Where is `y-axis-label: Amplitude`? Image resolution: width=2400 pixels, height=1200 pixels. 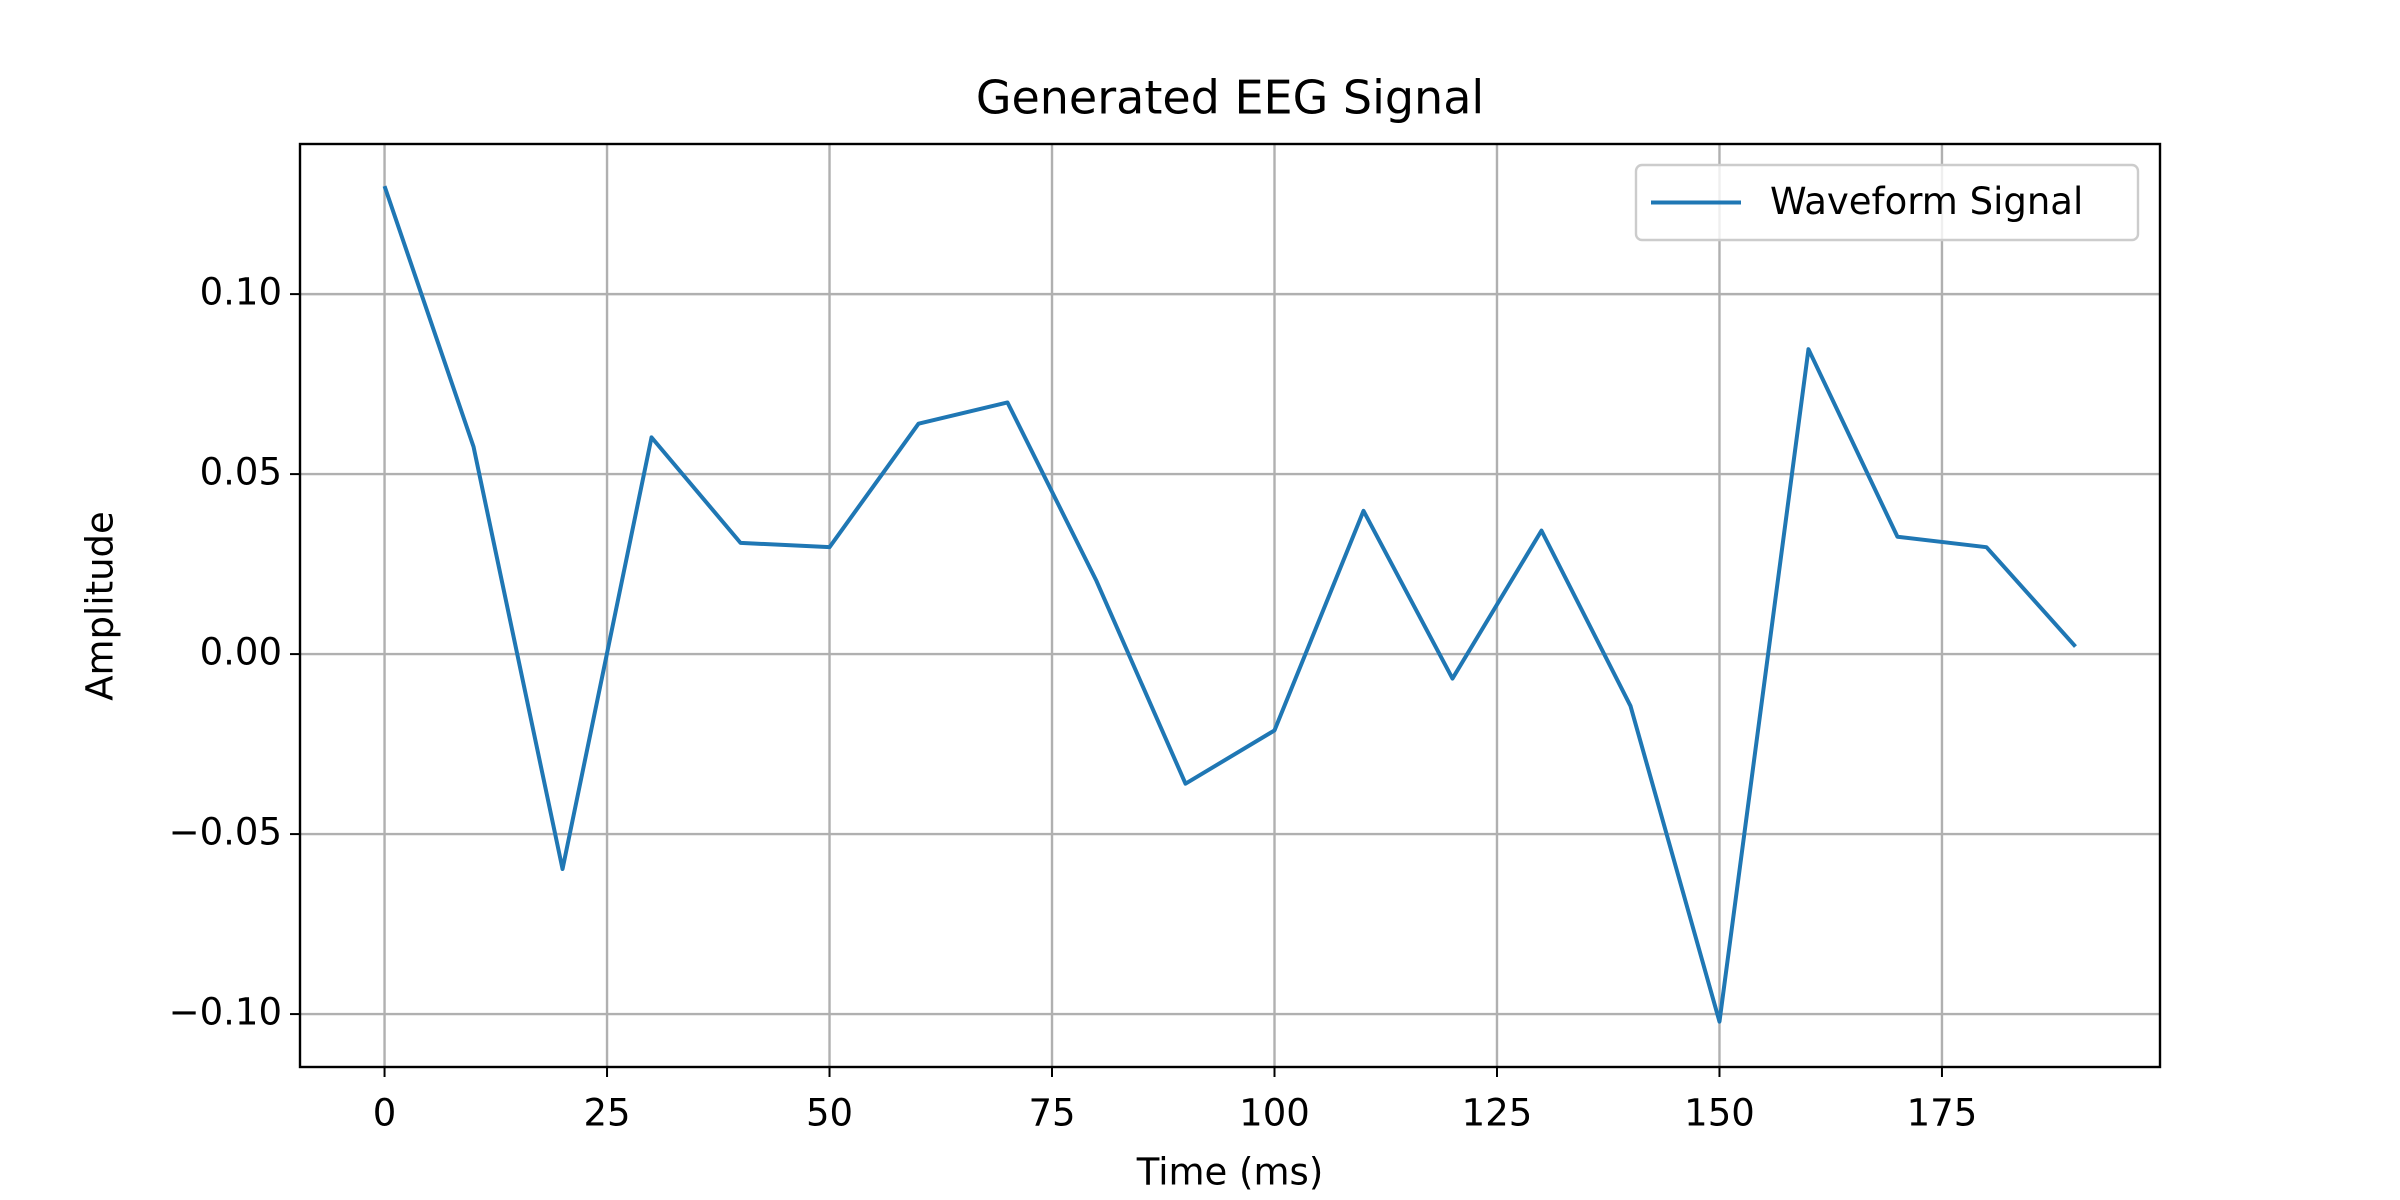
y-axis-label: Amplitude is located at coordinates (100, 606).